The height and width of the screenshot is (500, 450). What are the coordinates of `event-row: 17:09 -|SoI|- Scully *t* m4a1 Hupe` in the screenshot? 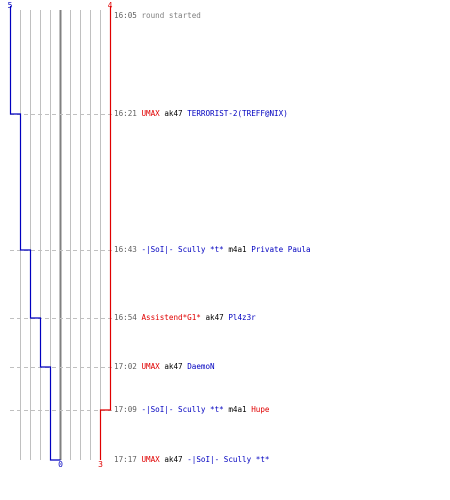 It's located at (191, 410).